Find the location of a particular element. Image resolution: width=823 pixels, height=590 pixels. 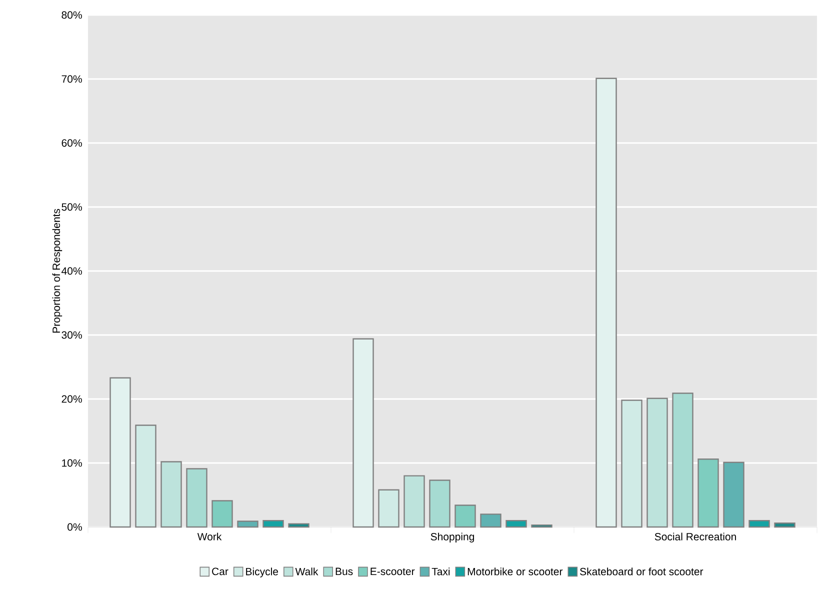

y-axis-title: Proportion of Respondents is located at coordinates (57, 270).